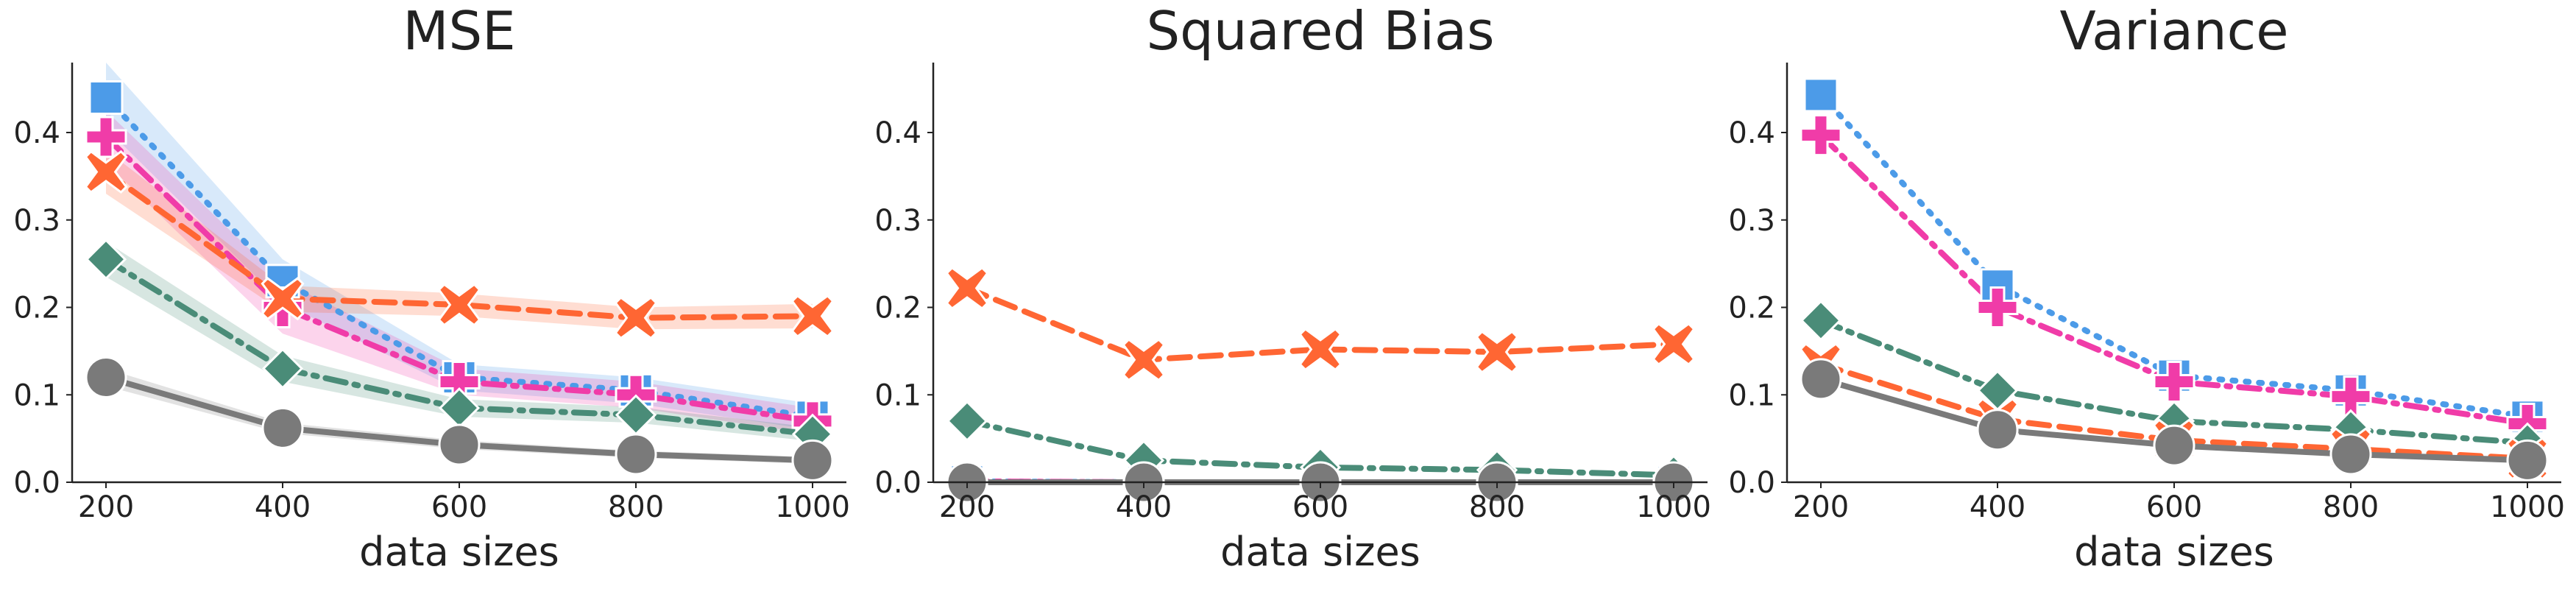 This screenshot has width=2576, height=589. Describe the element at coordinates (459, 31) in the screenshot. I see `chart-title: MSE` at that location.